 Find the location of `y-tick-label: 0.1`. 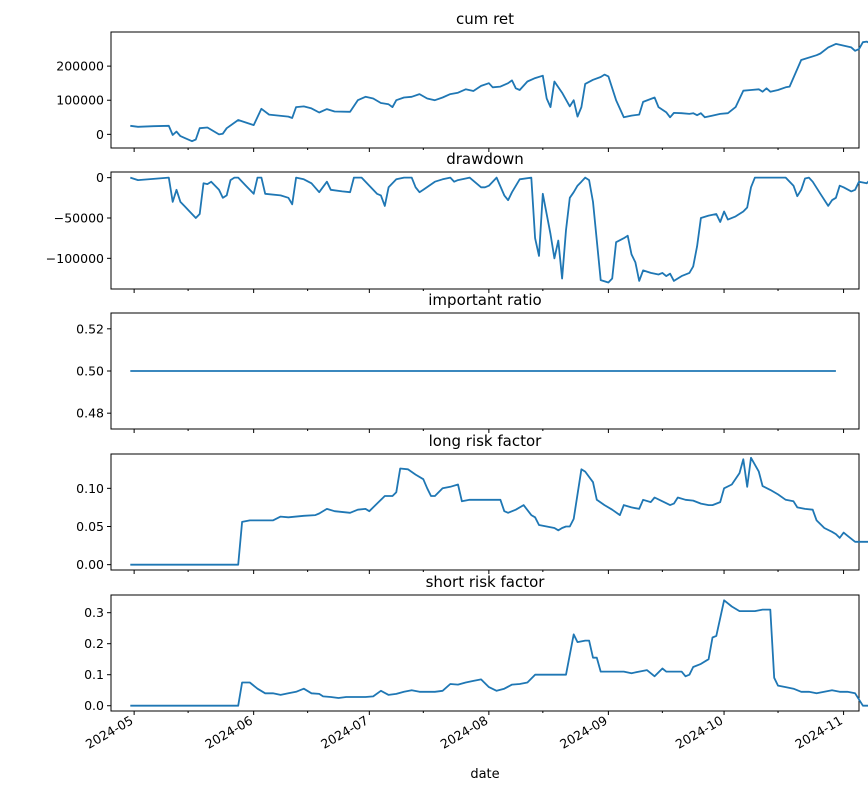

y-tick-label: 0.1 is located at coordinates (94, 674).